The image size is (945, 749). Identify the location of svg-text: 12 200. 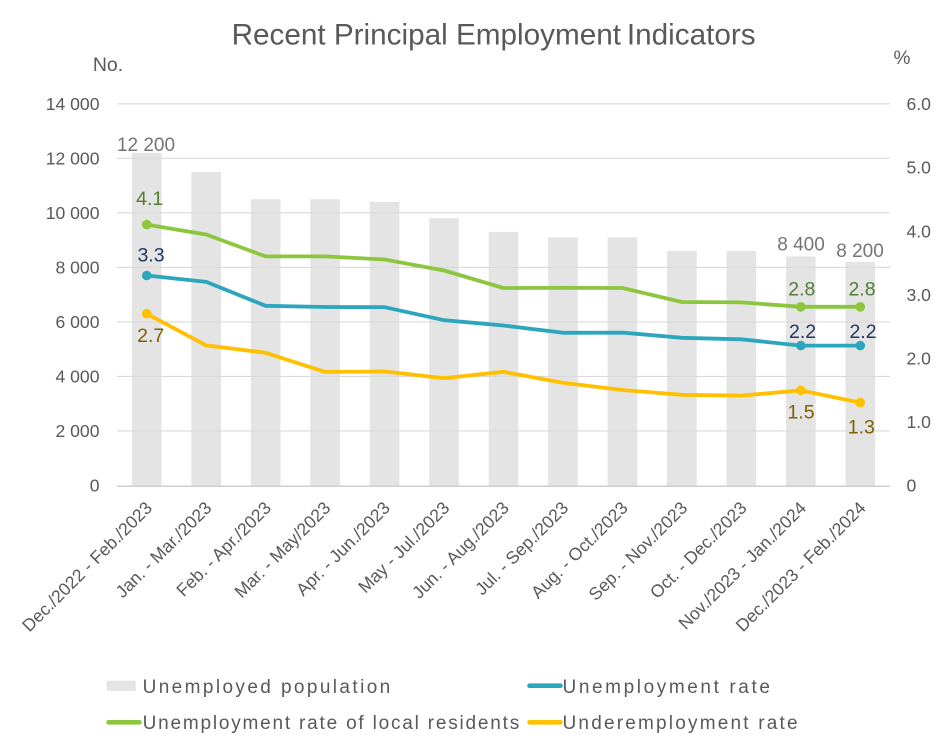
(146, 145).